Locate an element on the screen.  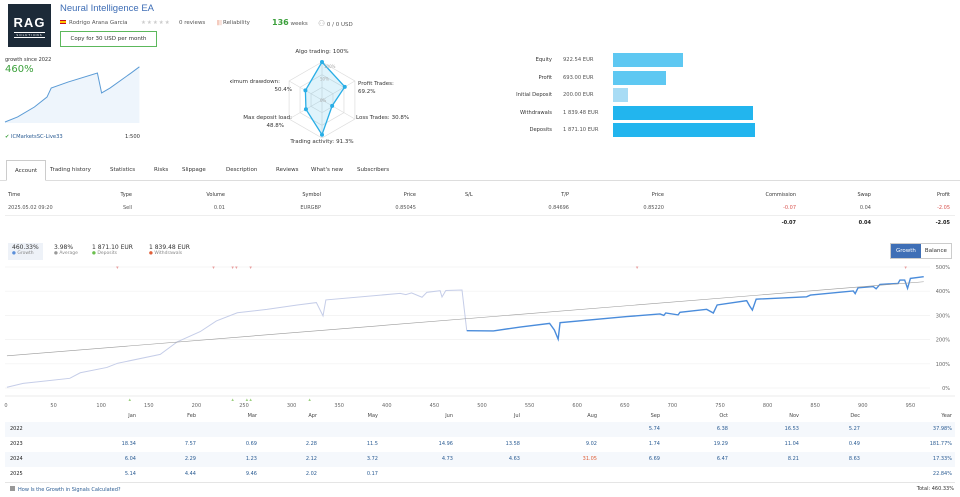
bar-label-profit: Profit is located at coordinates (545, 77).